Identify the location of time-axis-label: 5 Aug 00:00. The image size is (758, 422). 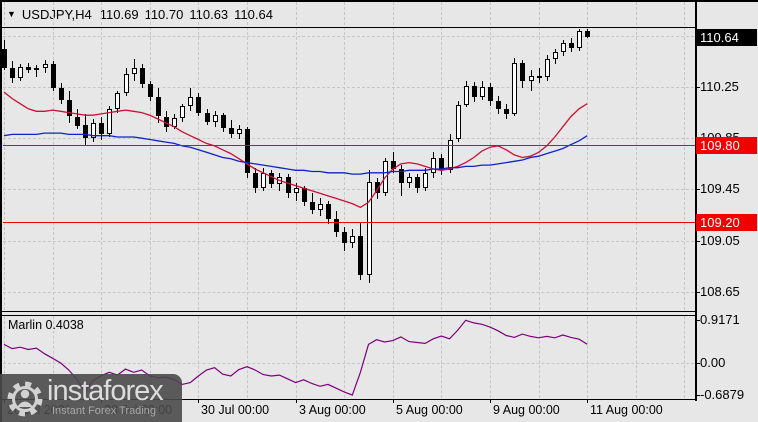
(429, 410).